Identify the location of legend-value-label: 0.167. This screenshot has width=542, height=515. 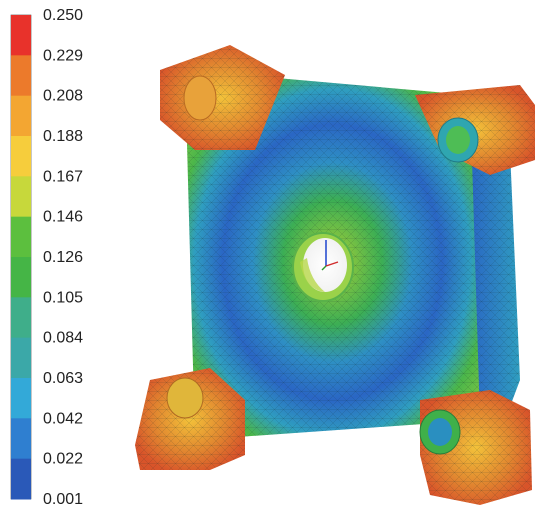
(63, 176).